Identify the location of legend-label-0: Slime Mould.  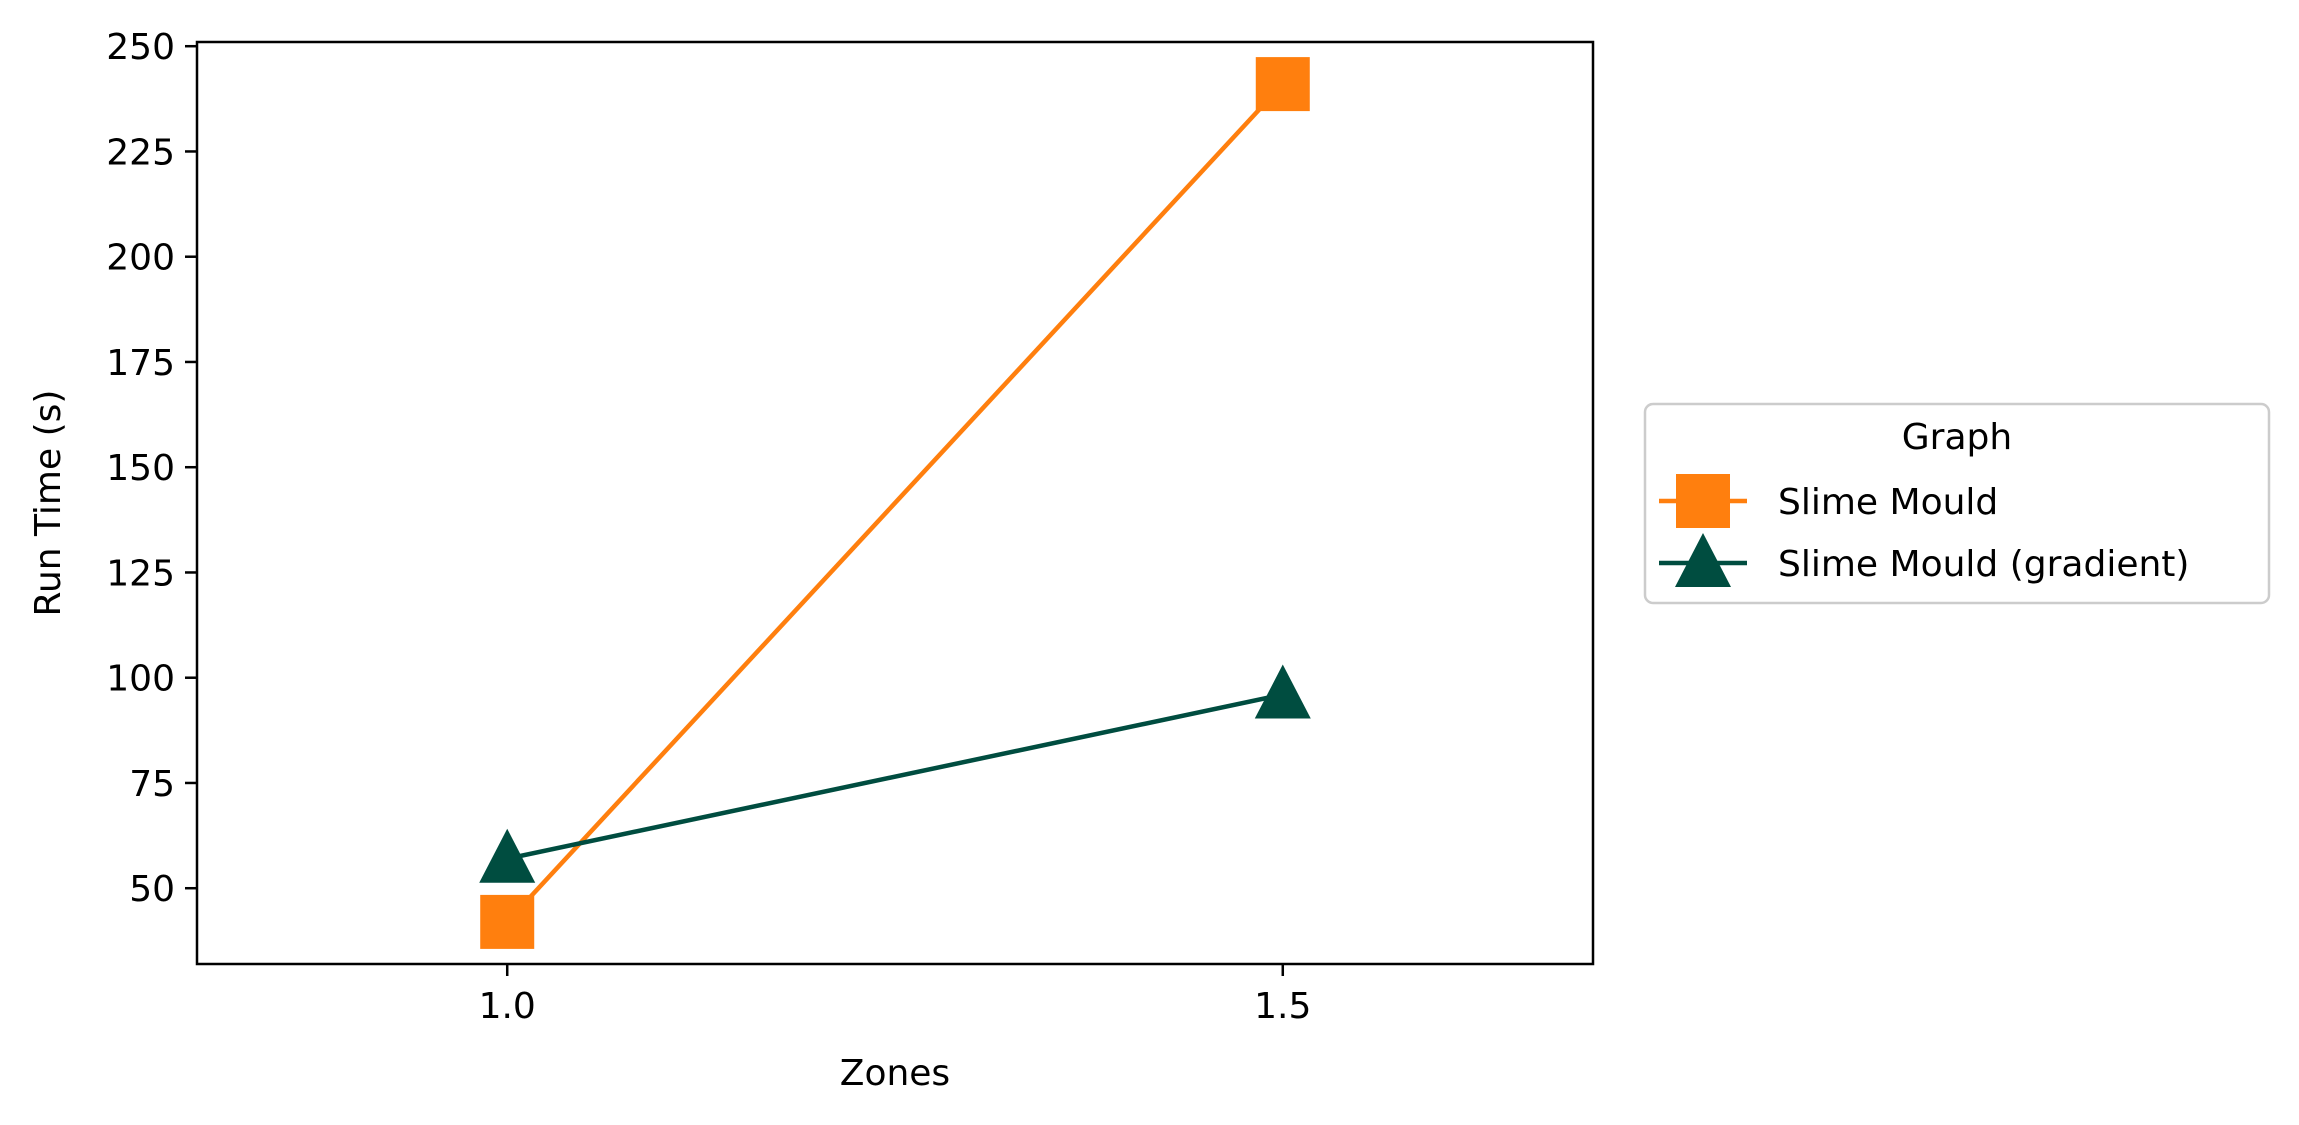
(1888, 502).